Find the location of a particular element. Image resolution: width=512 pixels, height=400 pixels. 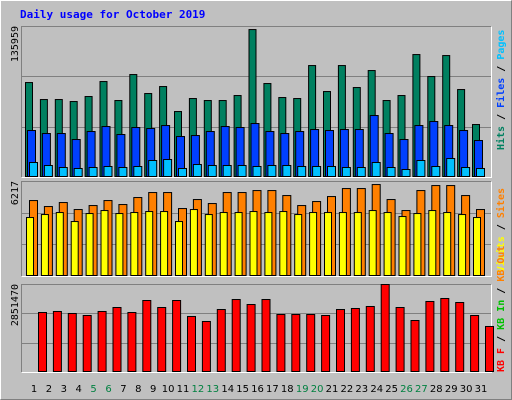

x-tick-label: 28 is located at coordinates (436, 389).